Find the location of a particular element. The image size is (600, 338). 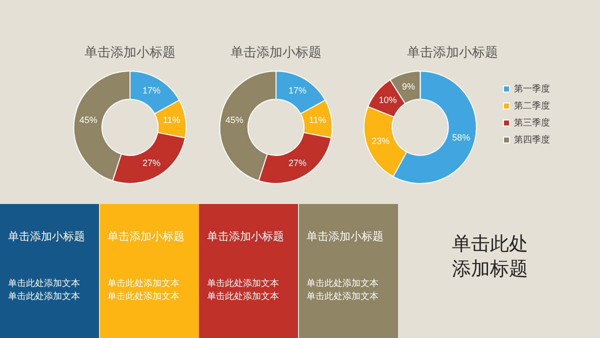

legend-label: 第四季度 is located at coordinates (532, 139).